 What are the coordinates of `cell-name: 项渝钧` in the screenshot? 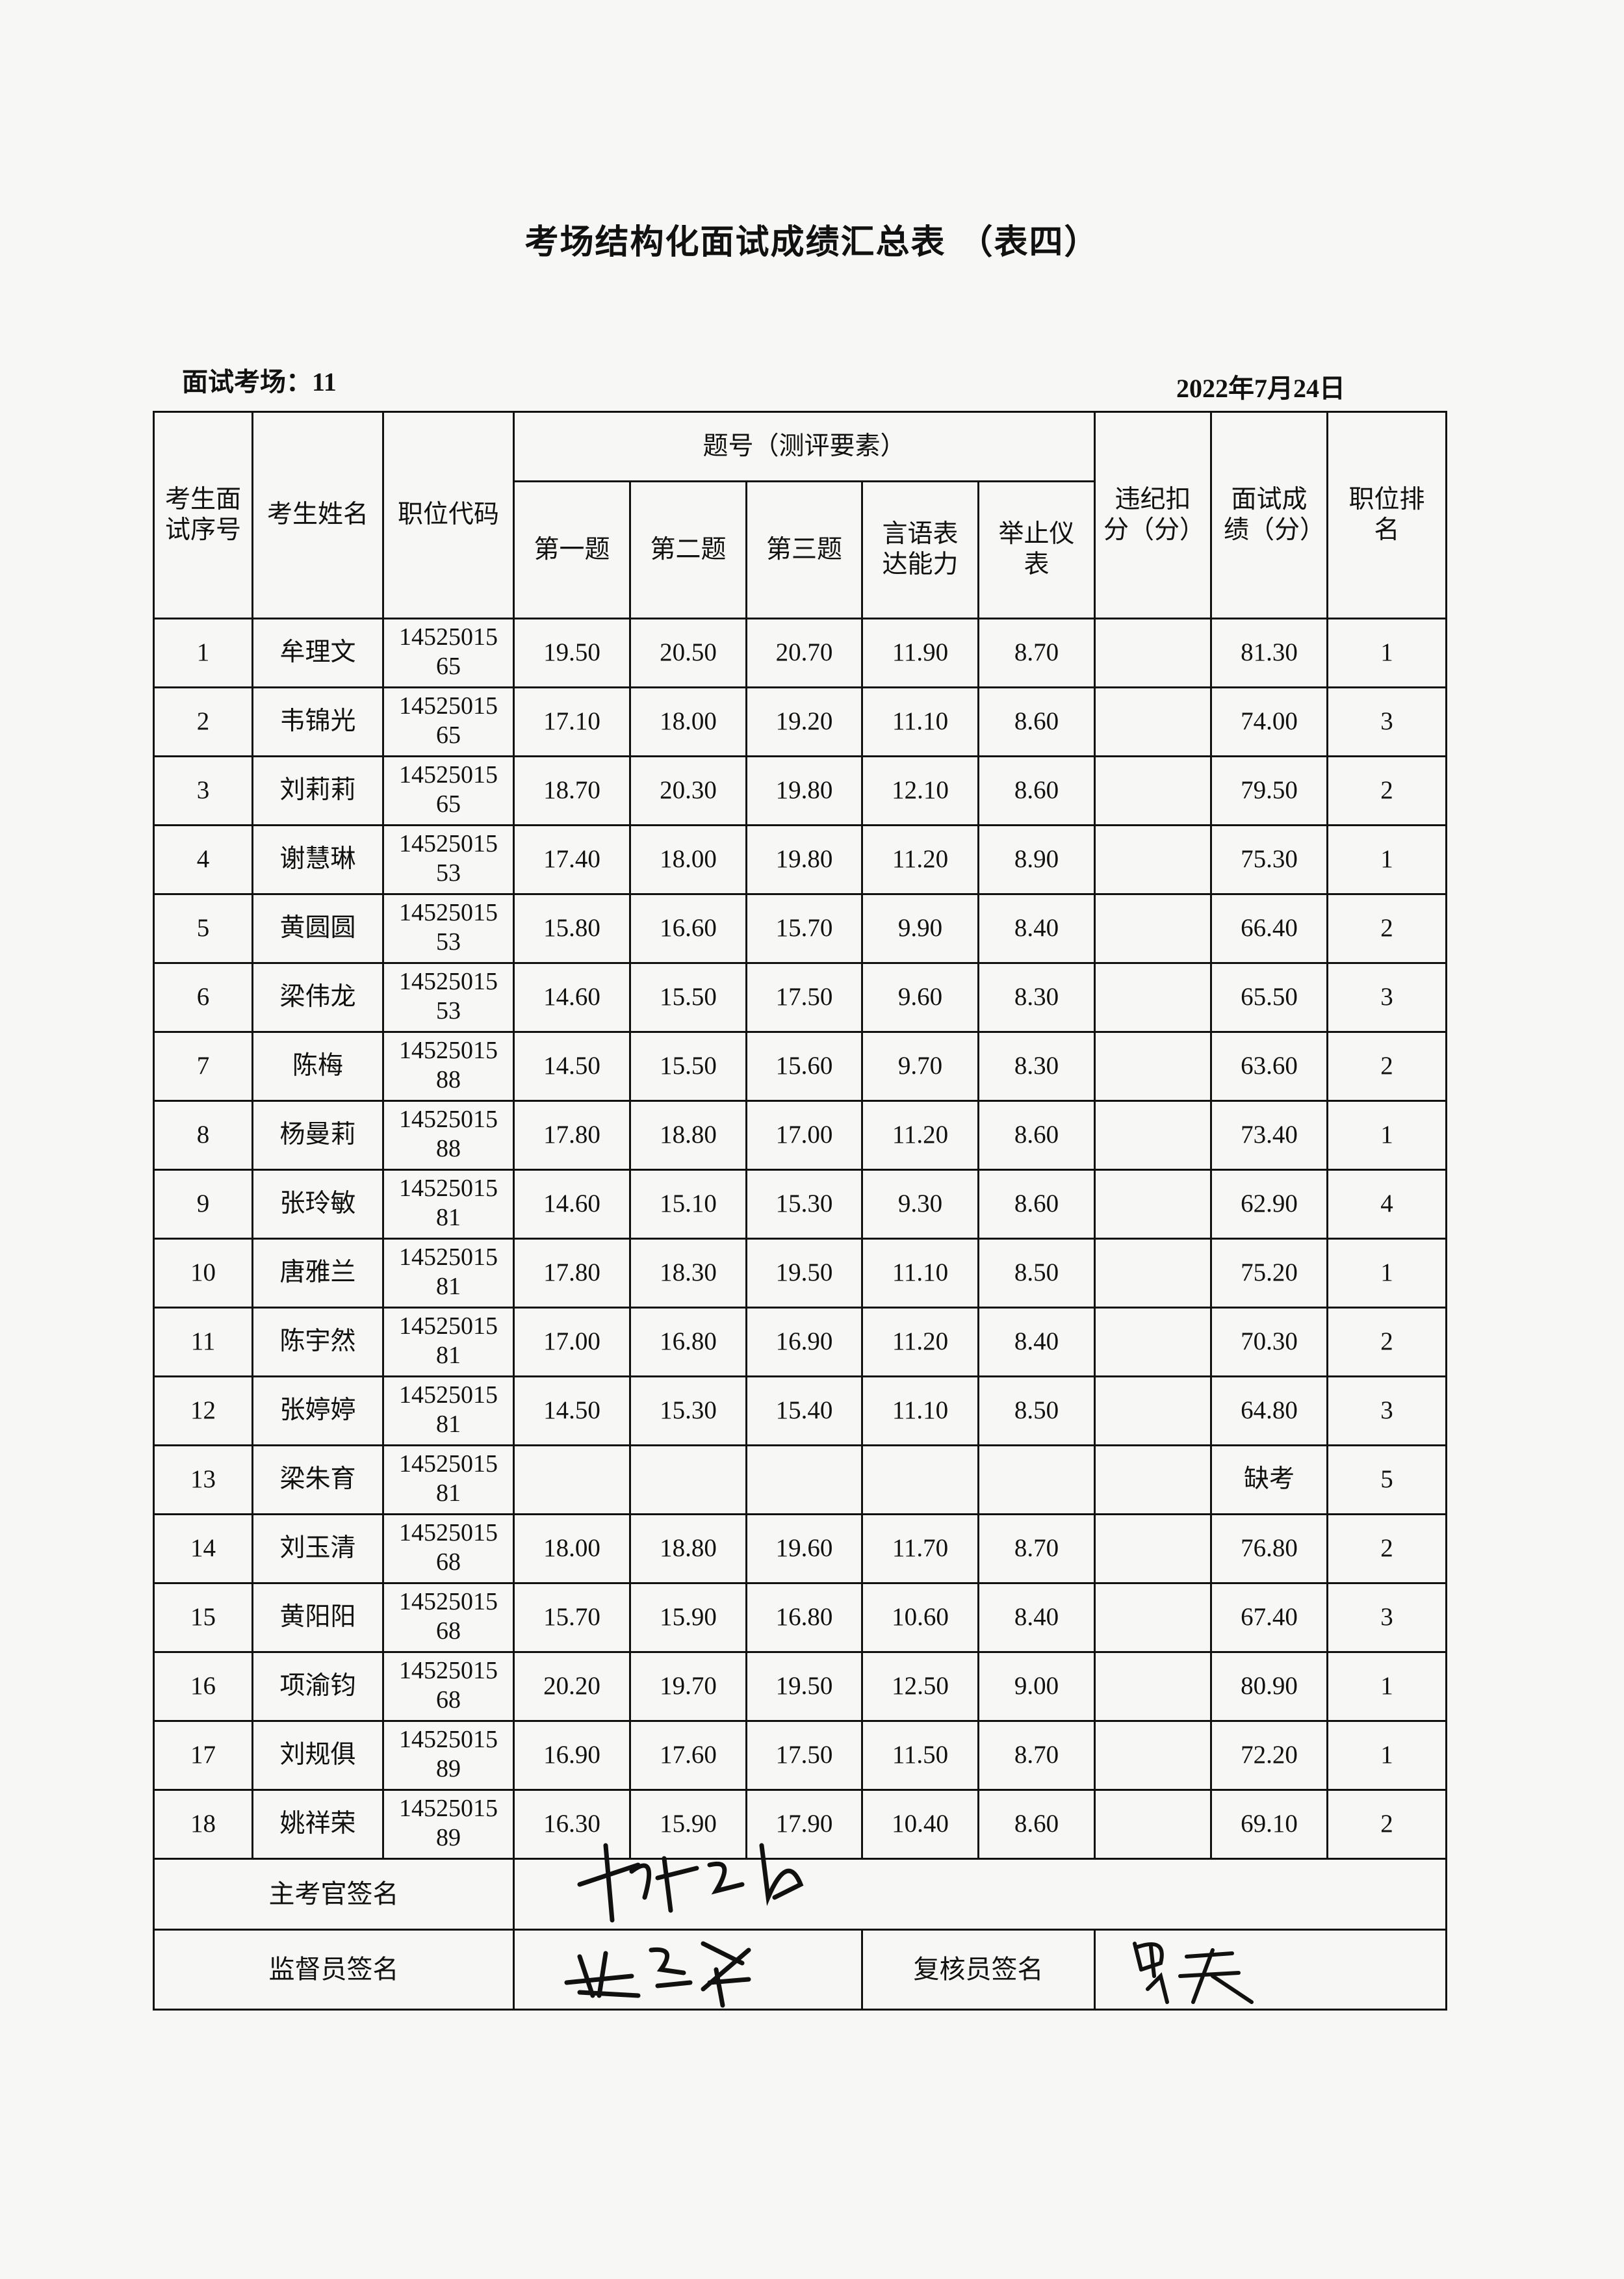 It's located at (317, 1687).